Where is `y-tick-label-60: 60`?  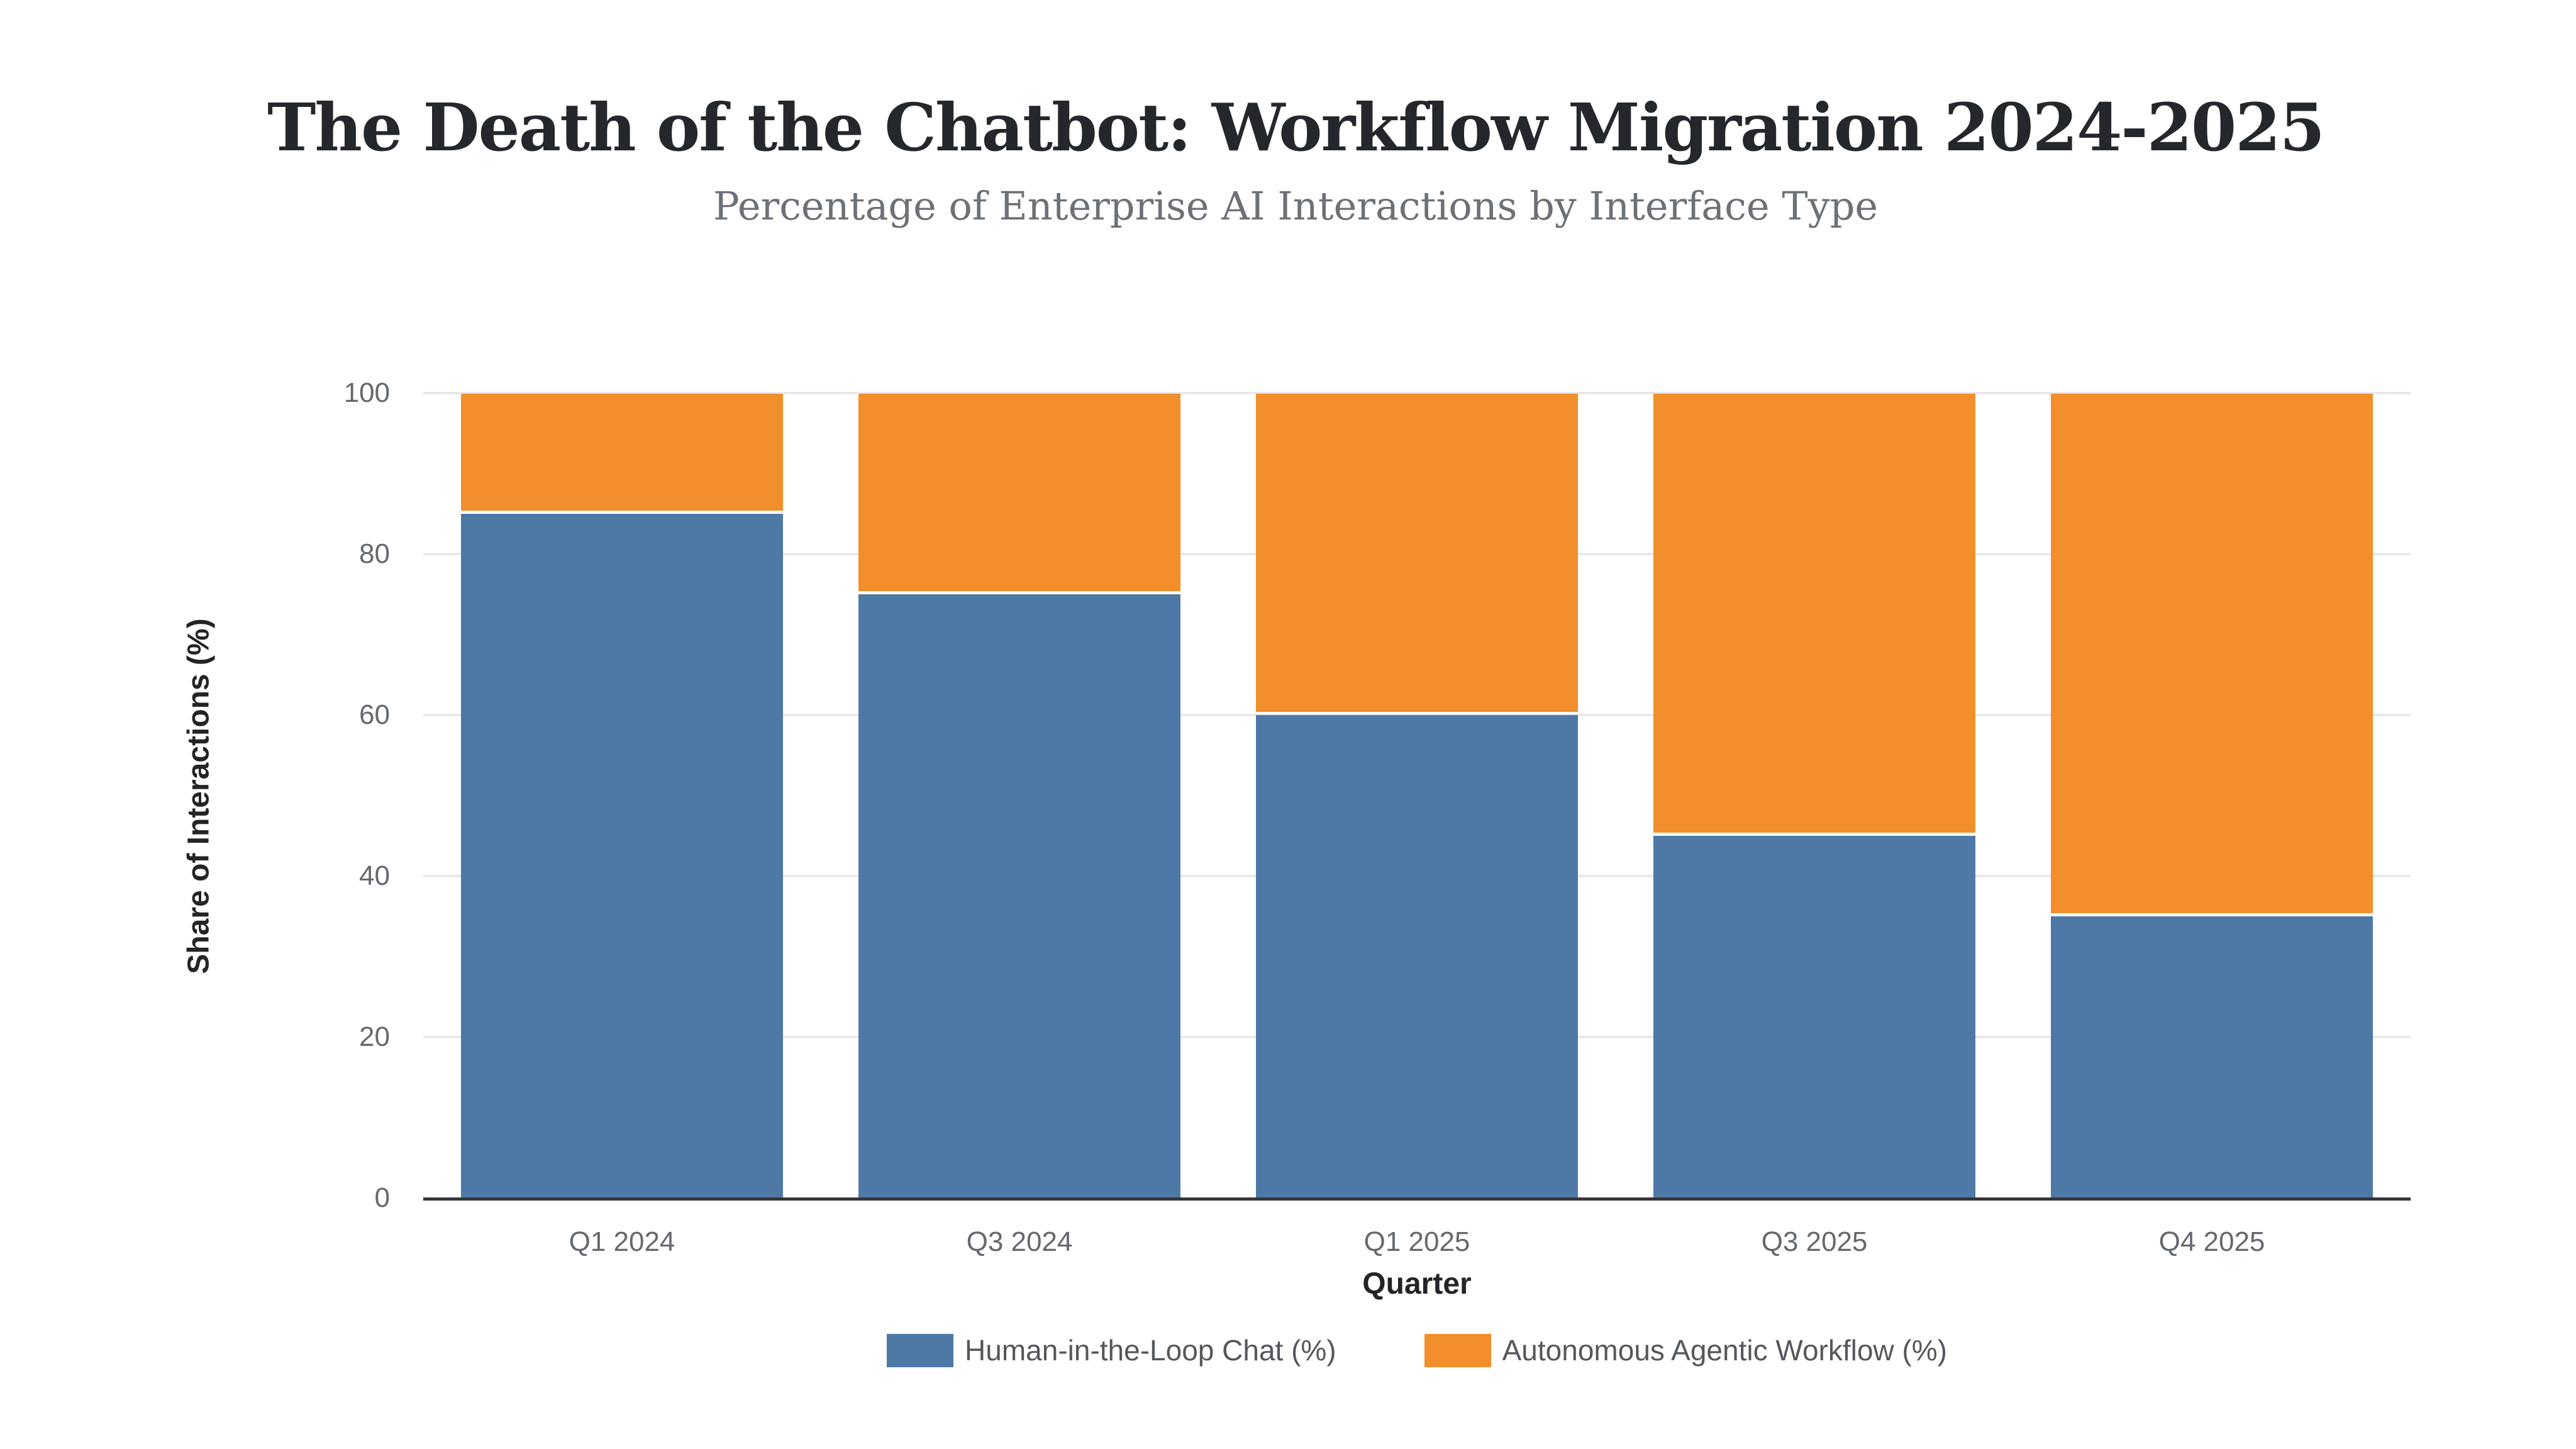 y-tick-label-60: 60 is located at coordinates (374, 714).